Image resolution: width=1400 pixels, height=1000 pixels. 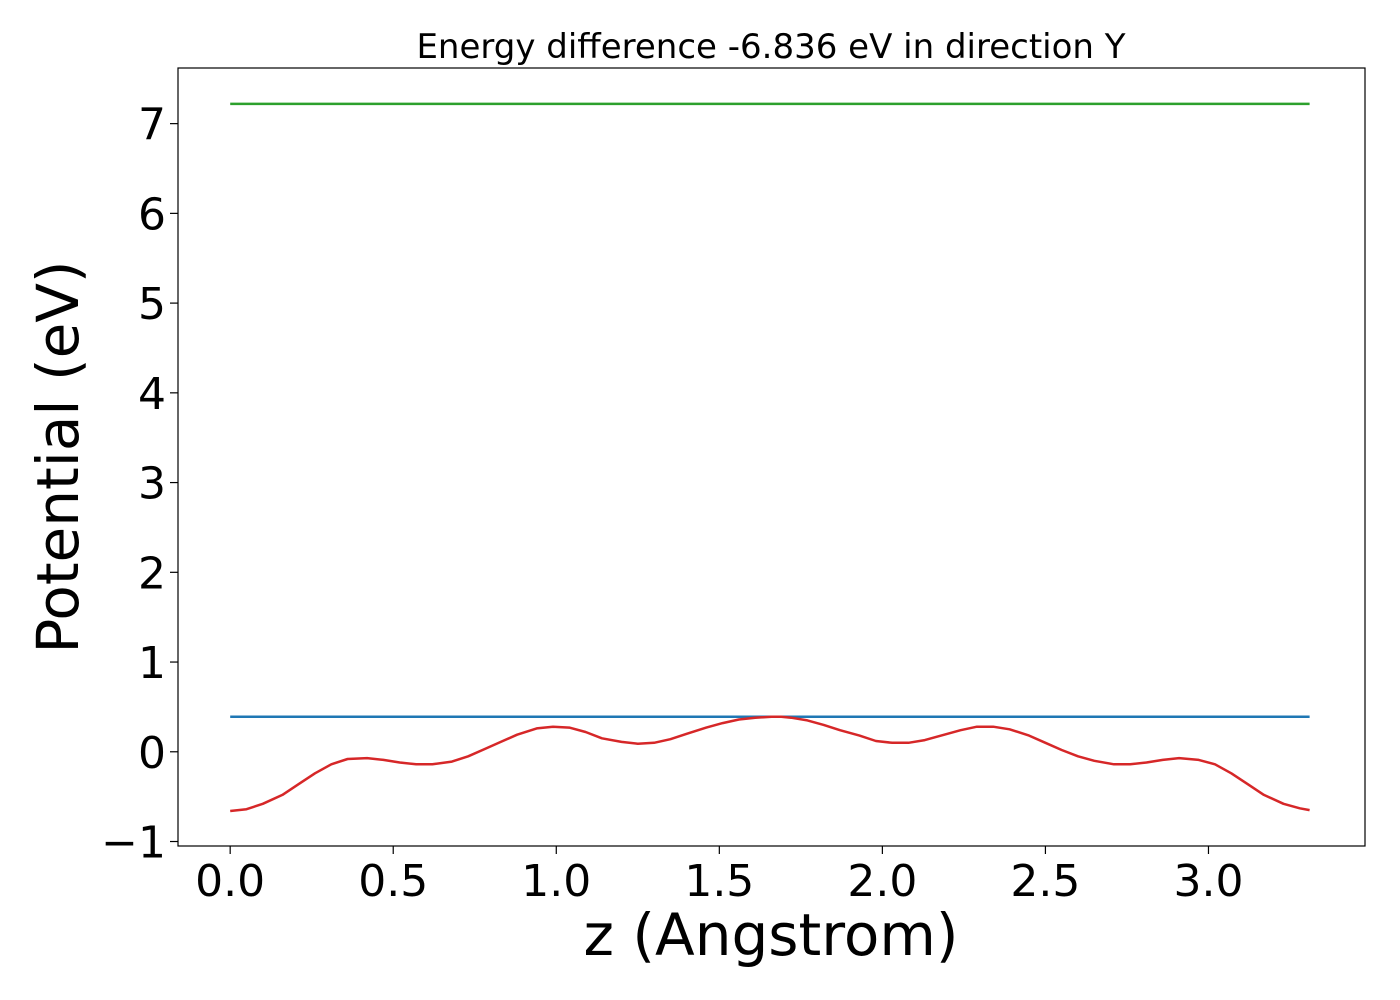 What do you see at coordinates (152, 125) in the screenshot?
I see `y-tick-label: 7` at bounding box center [152, 125].